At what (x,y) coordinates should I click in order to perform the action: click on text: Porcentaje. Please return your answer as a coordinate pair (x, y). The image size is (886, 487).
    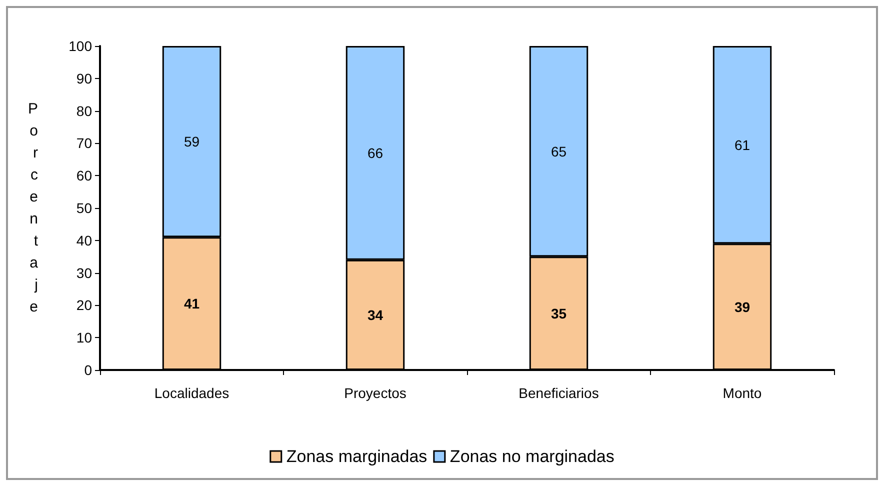
    Looking at the image, I should click on (33, 208).